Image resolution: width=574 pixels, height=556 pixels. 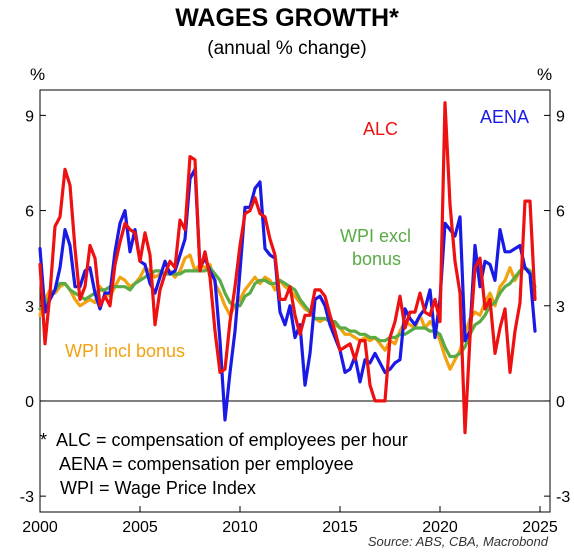 I want to click on series-label-wpi-incl: WPI incl bonus, so click(x=125, y=351).